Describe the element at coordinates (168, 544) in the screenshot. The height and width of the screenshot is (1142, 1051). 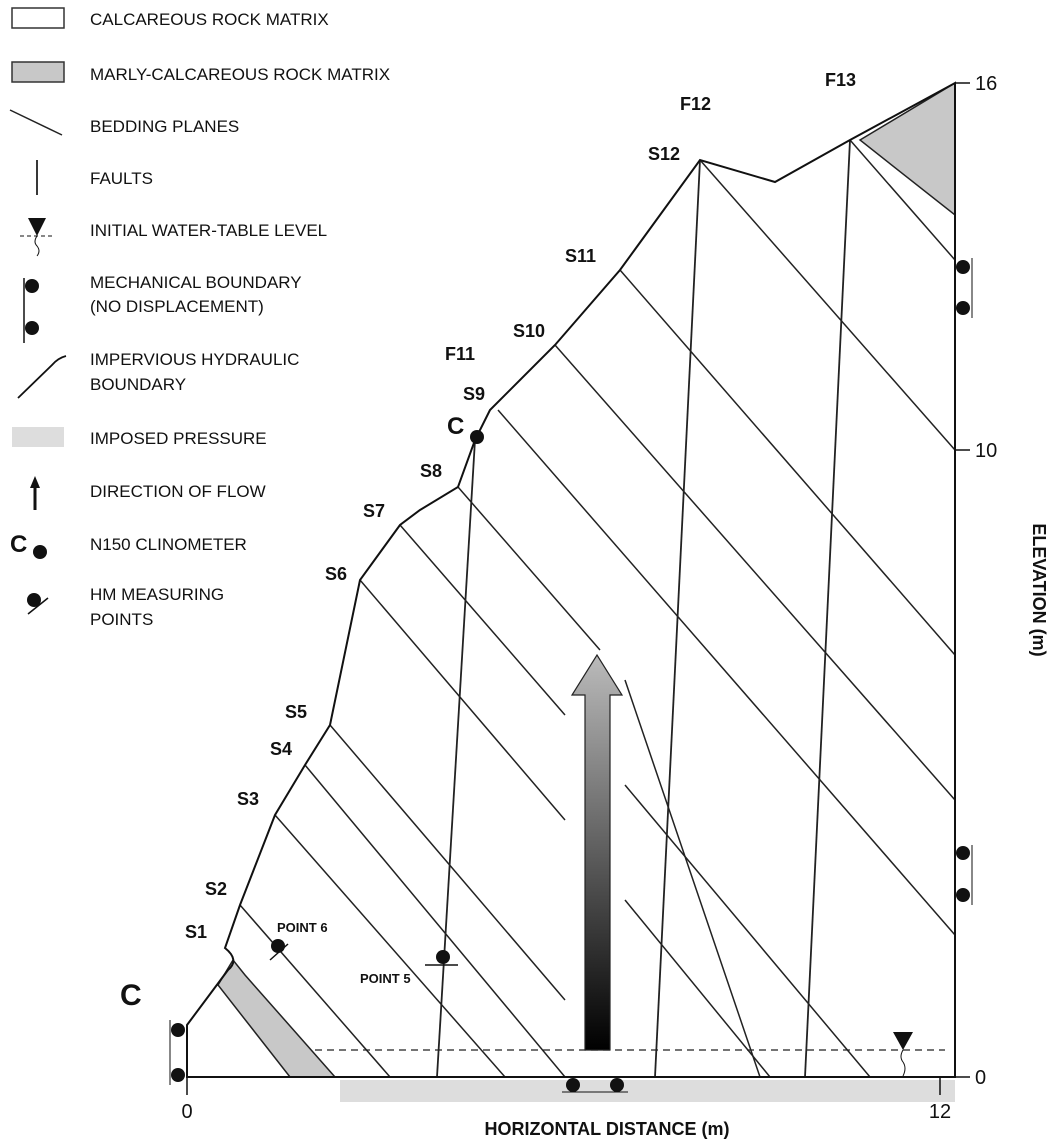
I see `legend-label: N150 CLINOMETER` at that location.